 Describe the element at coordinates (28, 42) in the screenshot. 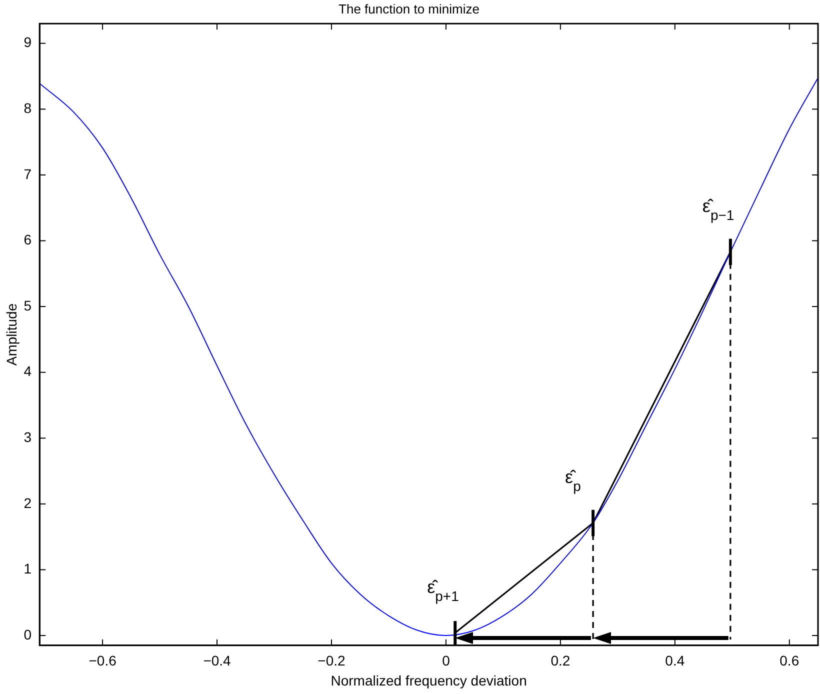

I see `y-tick-label: 9` at that location.